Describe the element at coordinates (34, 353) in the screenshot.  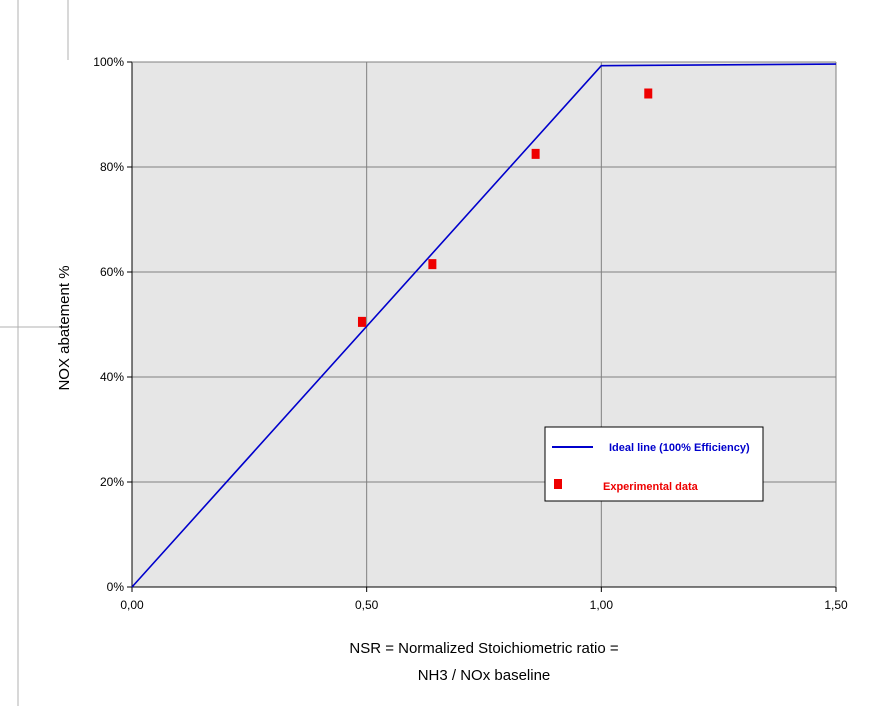
I see `frame-lines` at that location.